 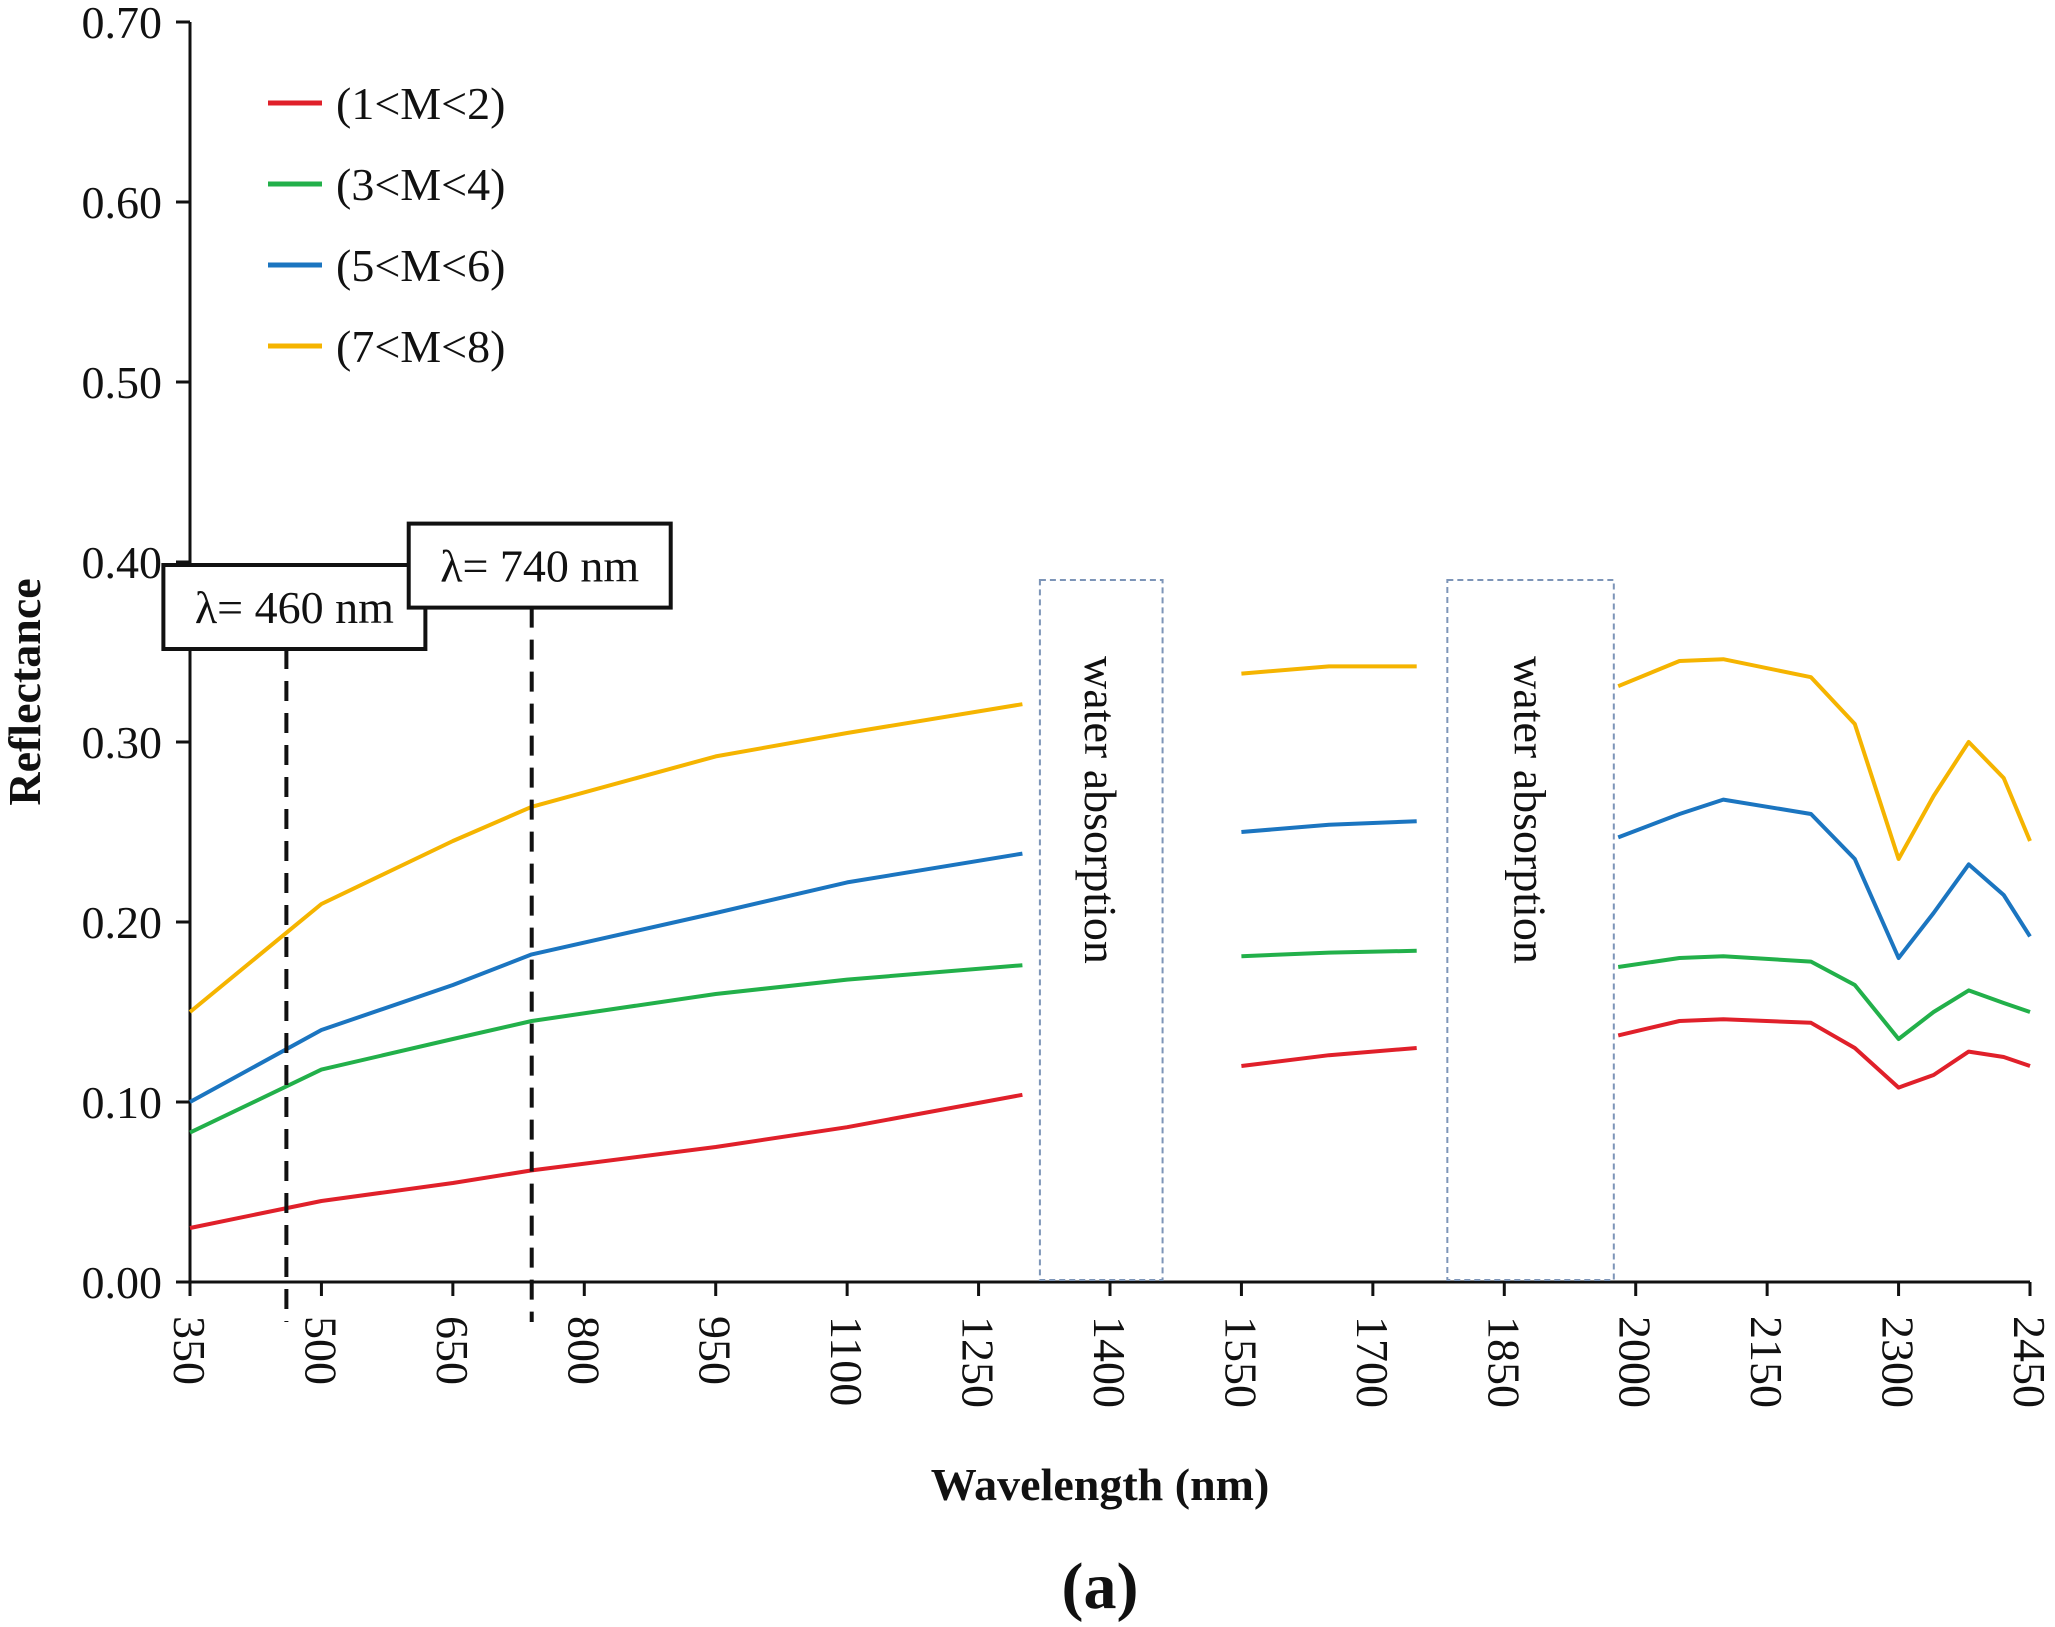 What do you see at coordinates (1372, 1362) in the screenshot?
I see `x-tick-label: 1700` at bounding box center [1372, 1362].